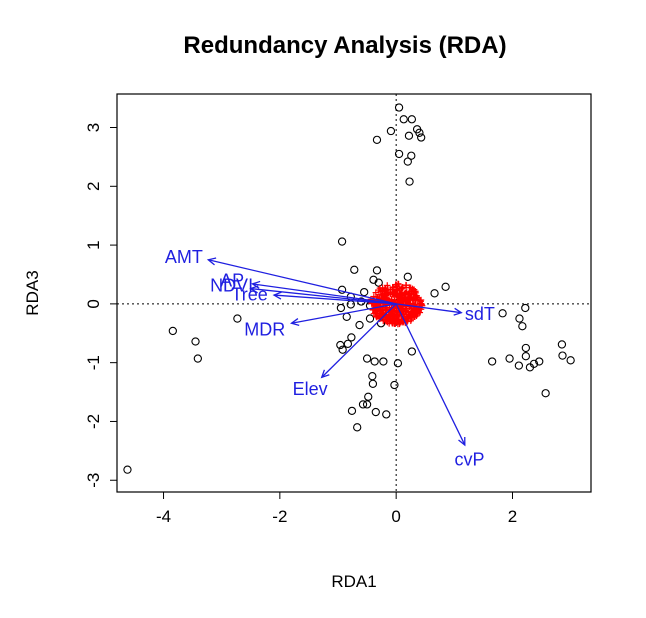 The image size is (646, 618). I want to click on y-tick-label: 2, so click(93, 186).